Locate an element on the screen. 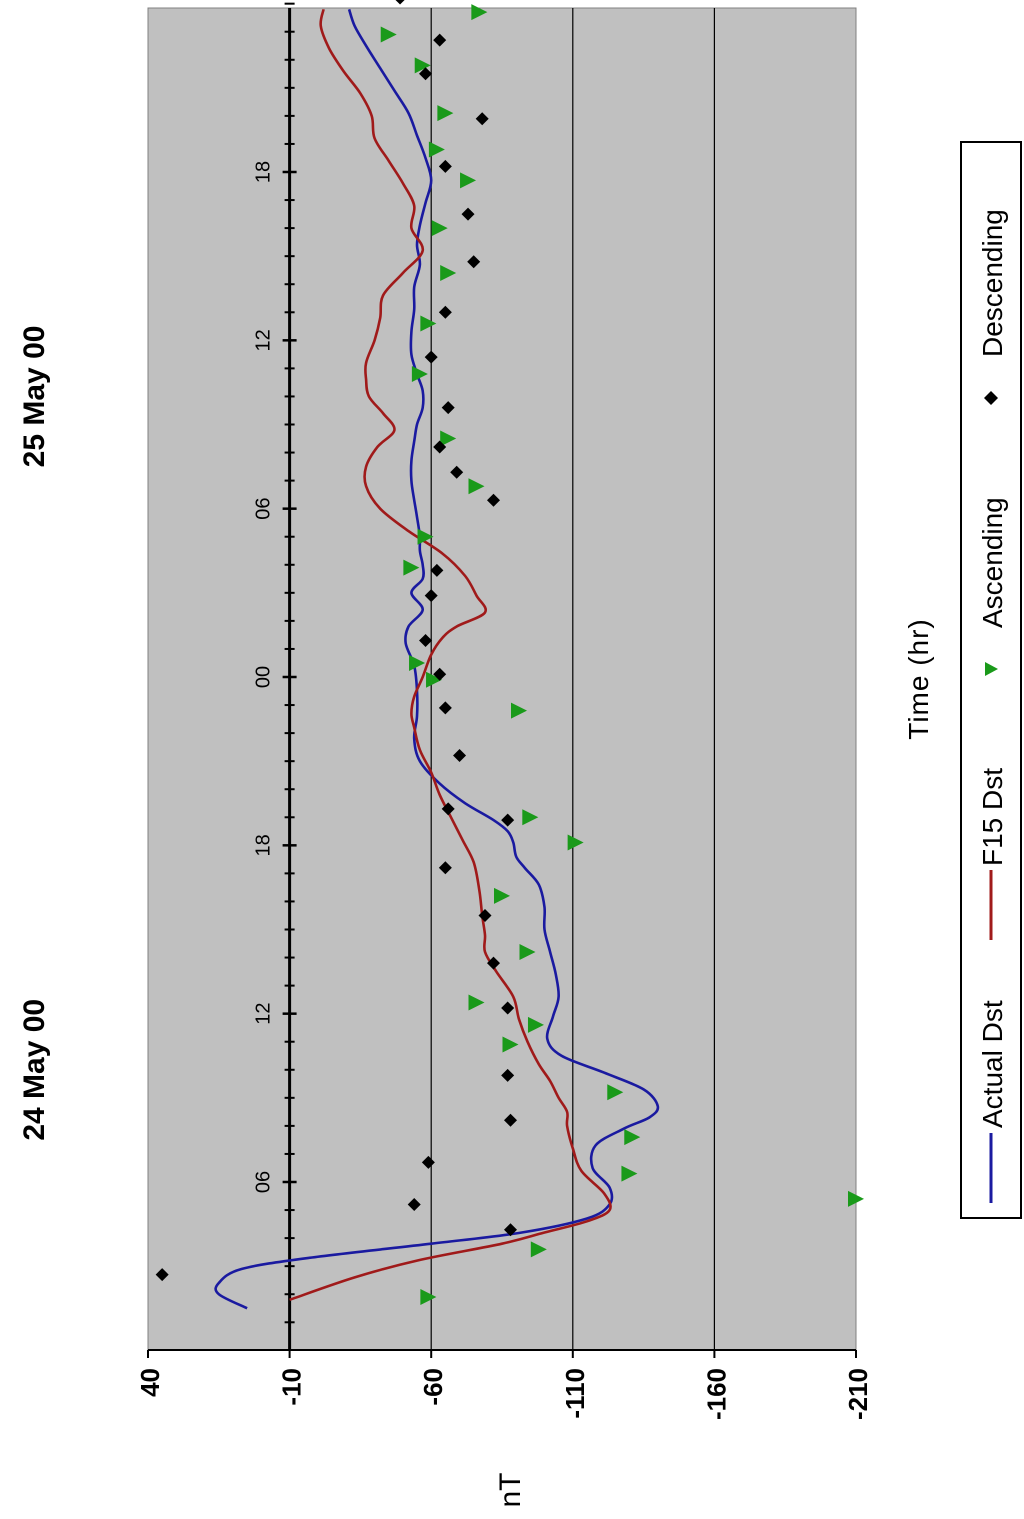 Image resolution: width=1024 pixels, height=1519 pixels. value-tick-label: 40 is located at coordinates (150, 1382).